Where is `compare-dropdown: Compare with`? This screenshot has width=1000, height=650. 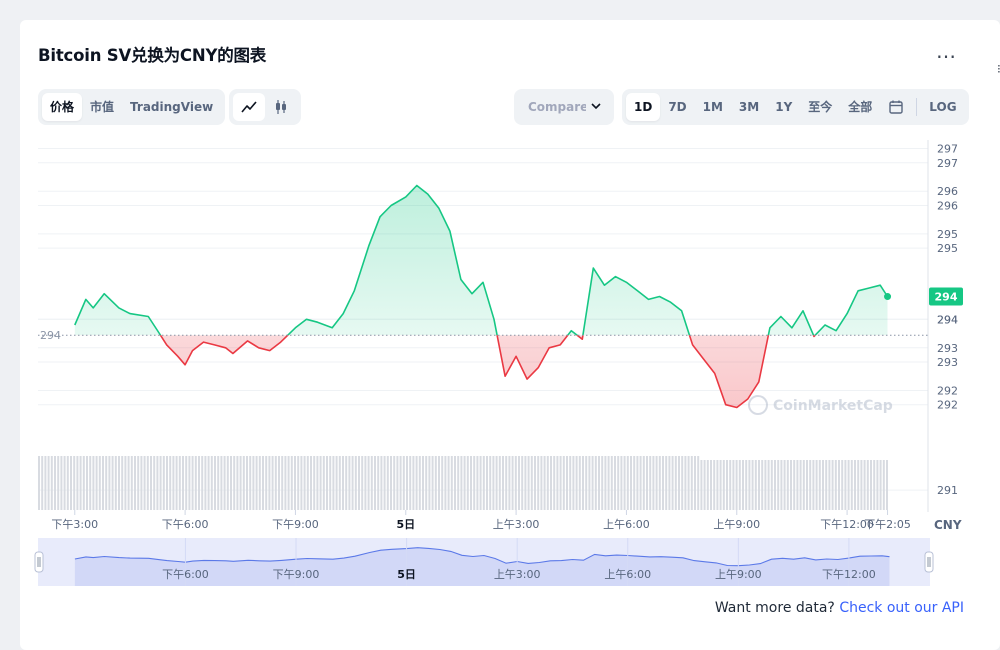 compare-dropdown: Compare with is located at coordinates (564, 107).